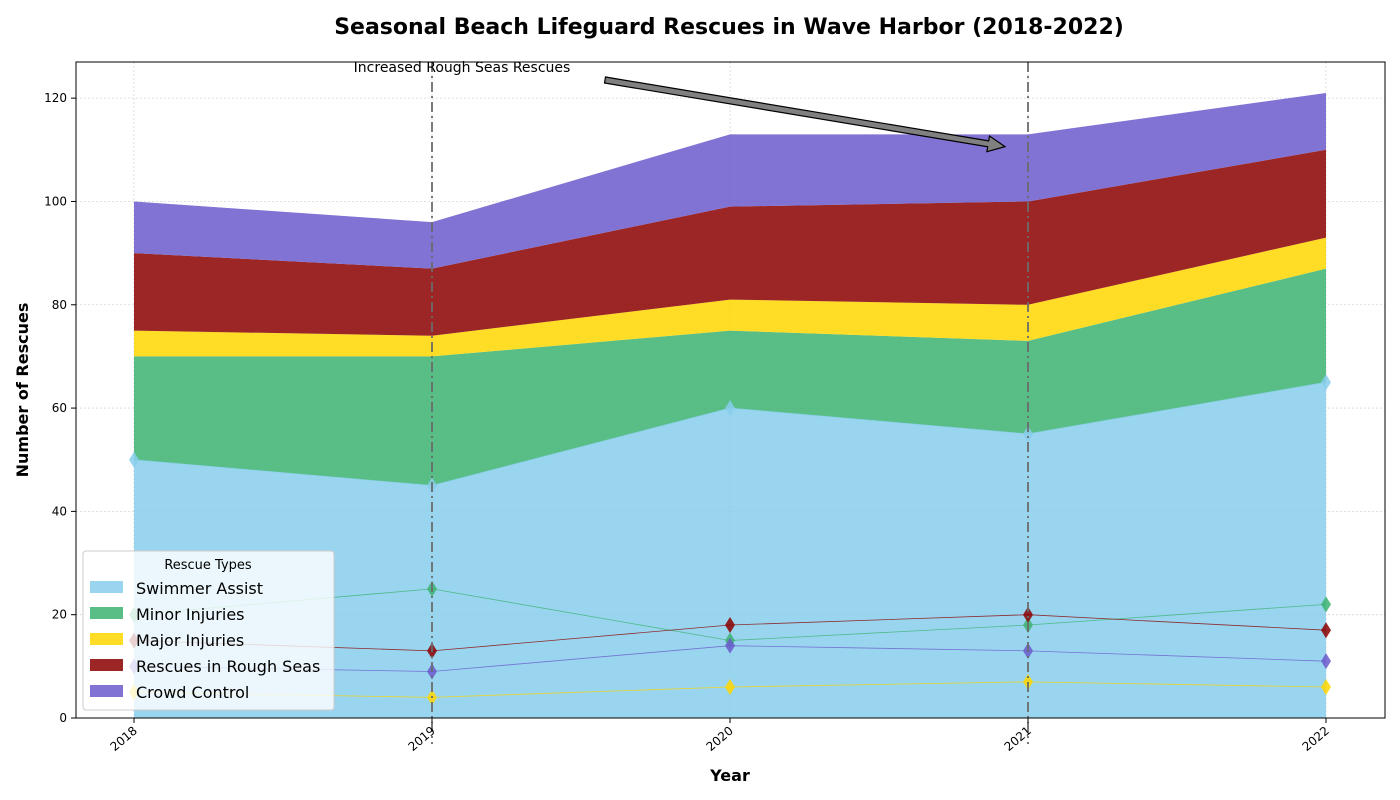 This screenshot has height=800, width=1400. I want to click on y-axis: 0 20 40 60 80 100 120, so click(60, 408).